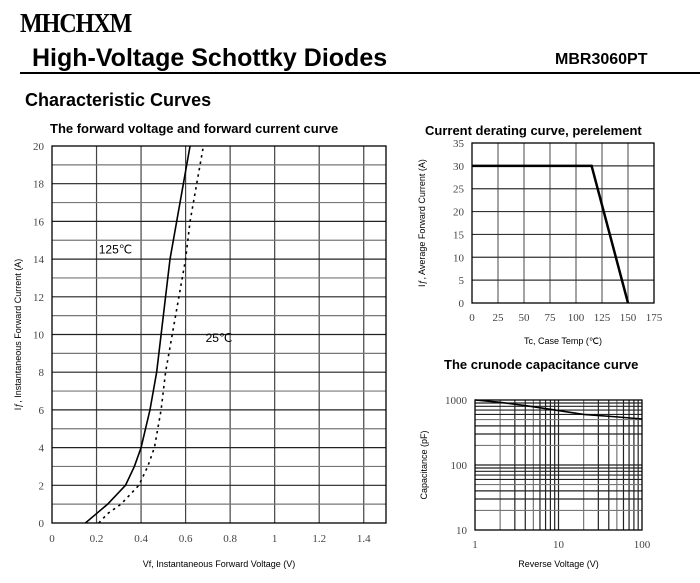 The width and height of the screenshot is (700, 583). I want to click on y-tick-label: 16, so click(39, 222).